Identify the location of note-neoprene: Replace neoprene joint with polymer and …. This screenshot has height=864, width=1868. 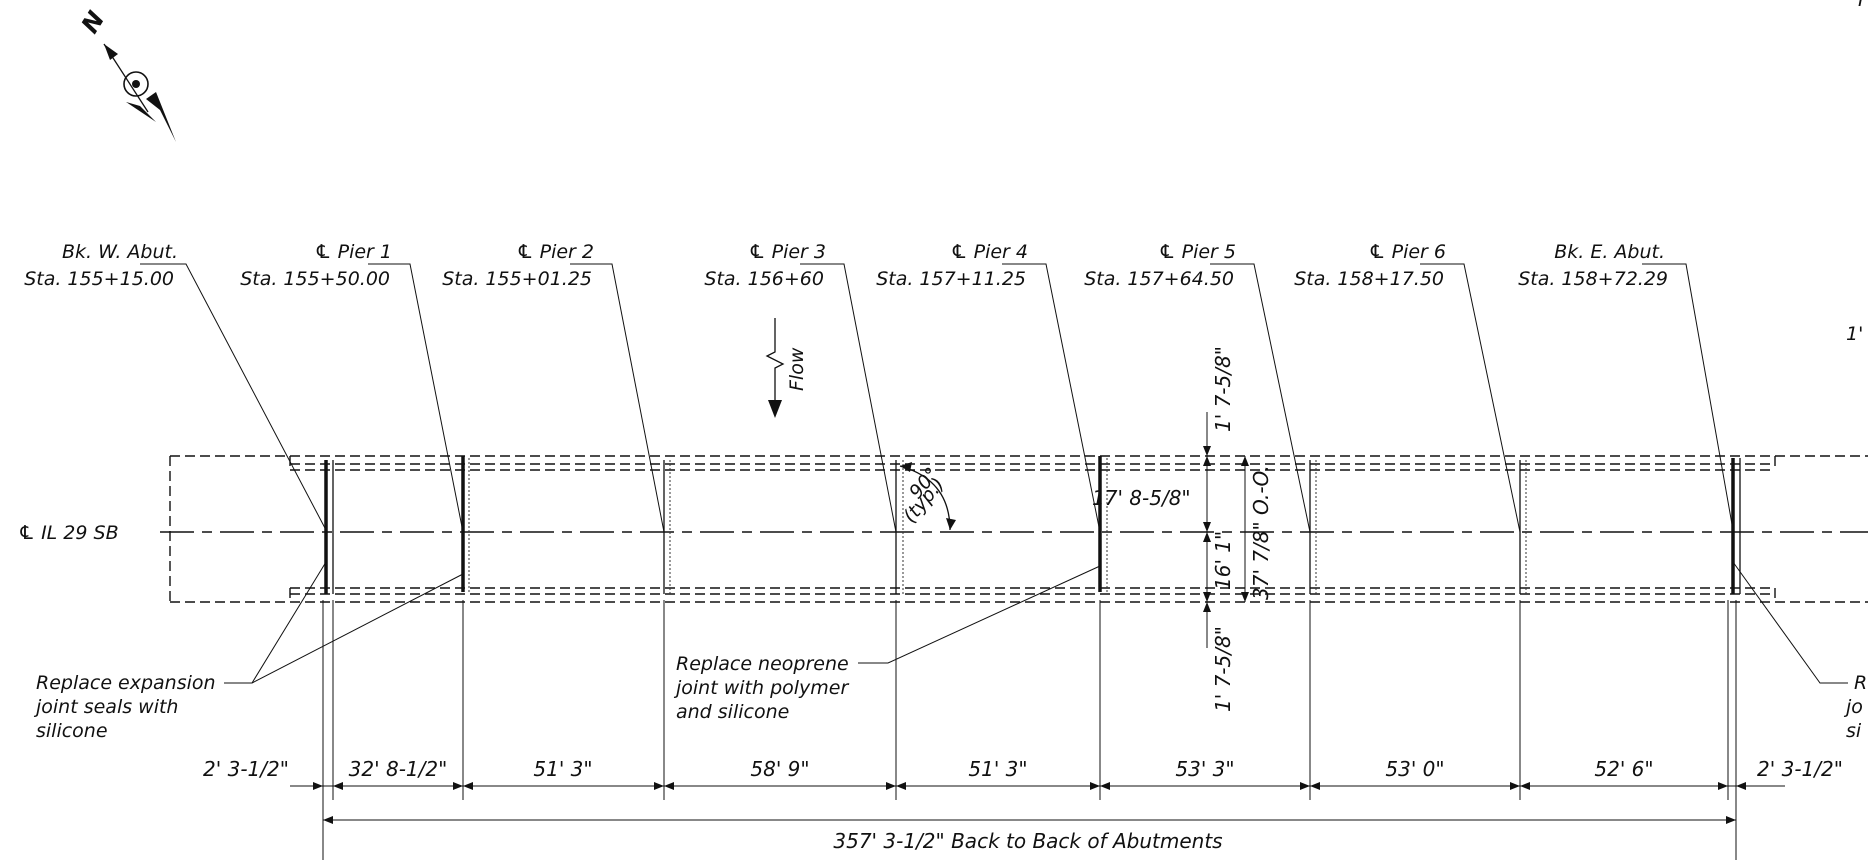
(887, 644).